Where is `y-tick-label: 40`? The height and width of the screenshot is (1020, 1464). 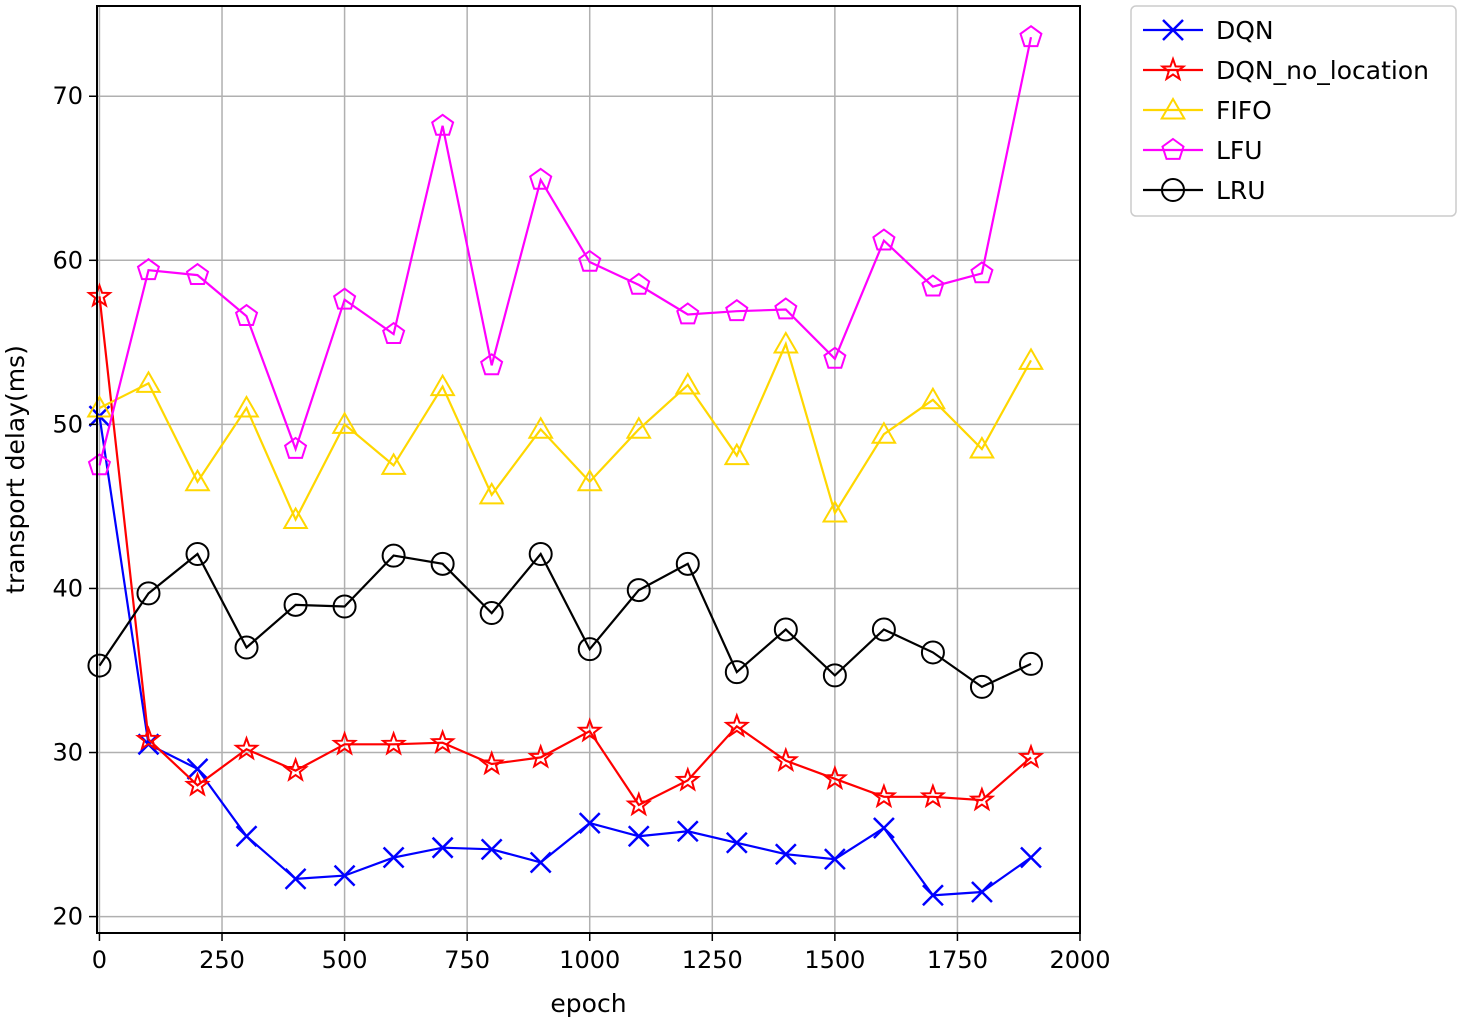
y-tick-label: 40 is located at coordinates (67, 588).